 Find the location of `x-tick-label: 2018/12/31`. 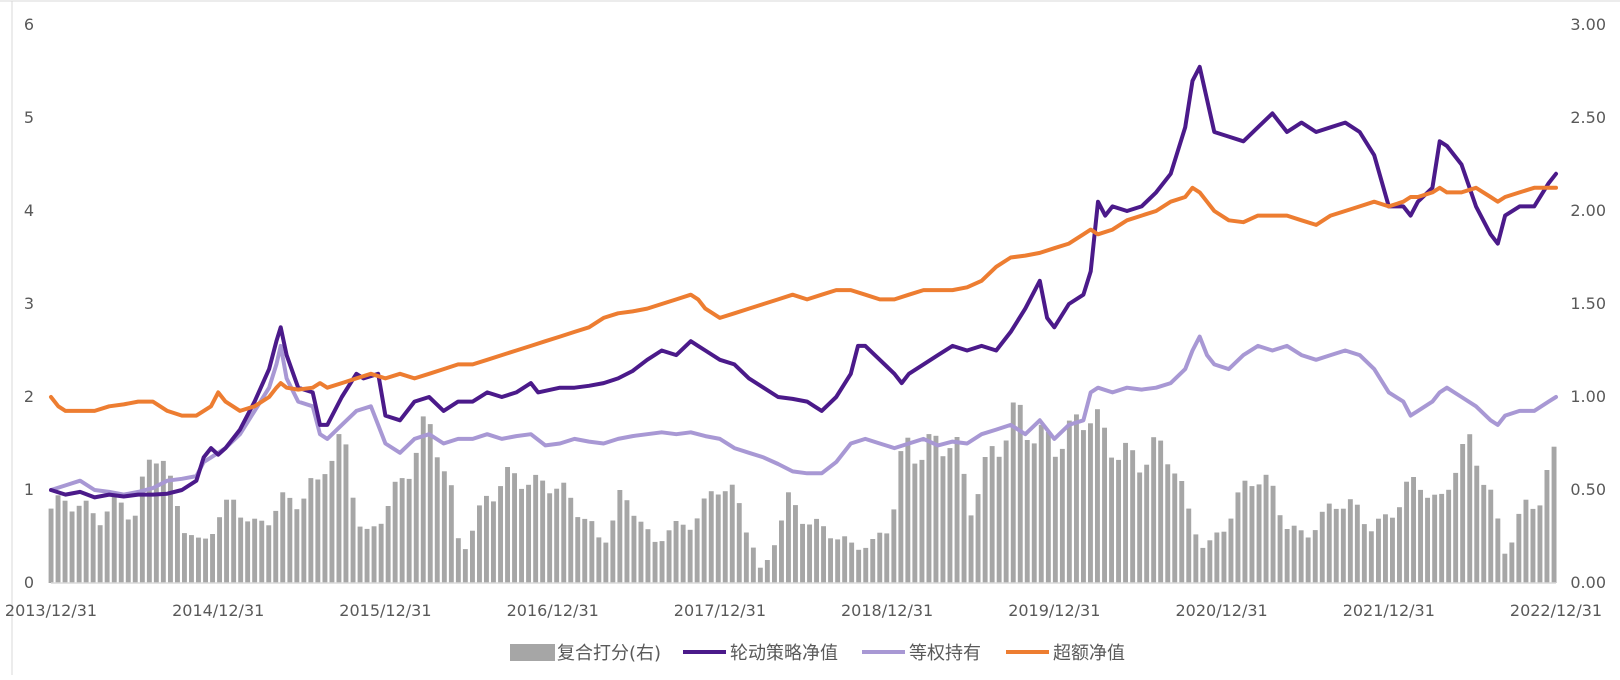

x-tick-label: 2018/12/31 is located at coordinates (887, 610).